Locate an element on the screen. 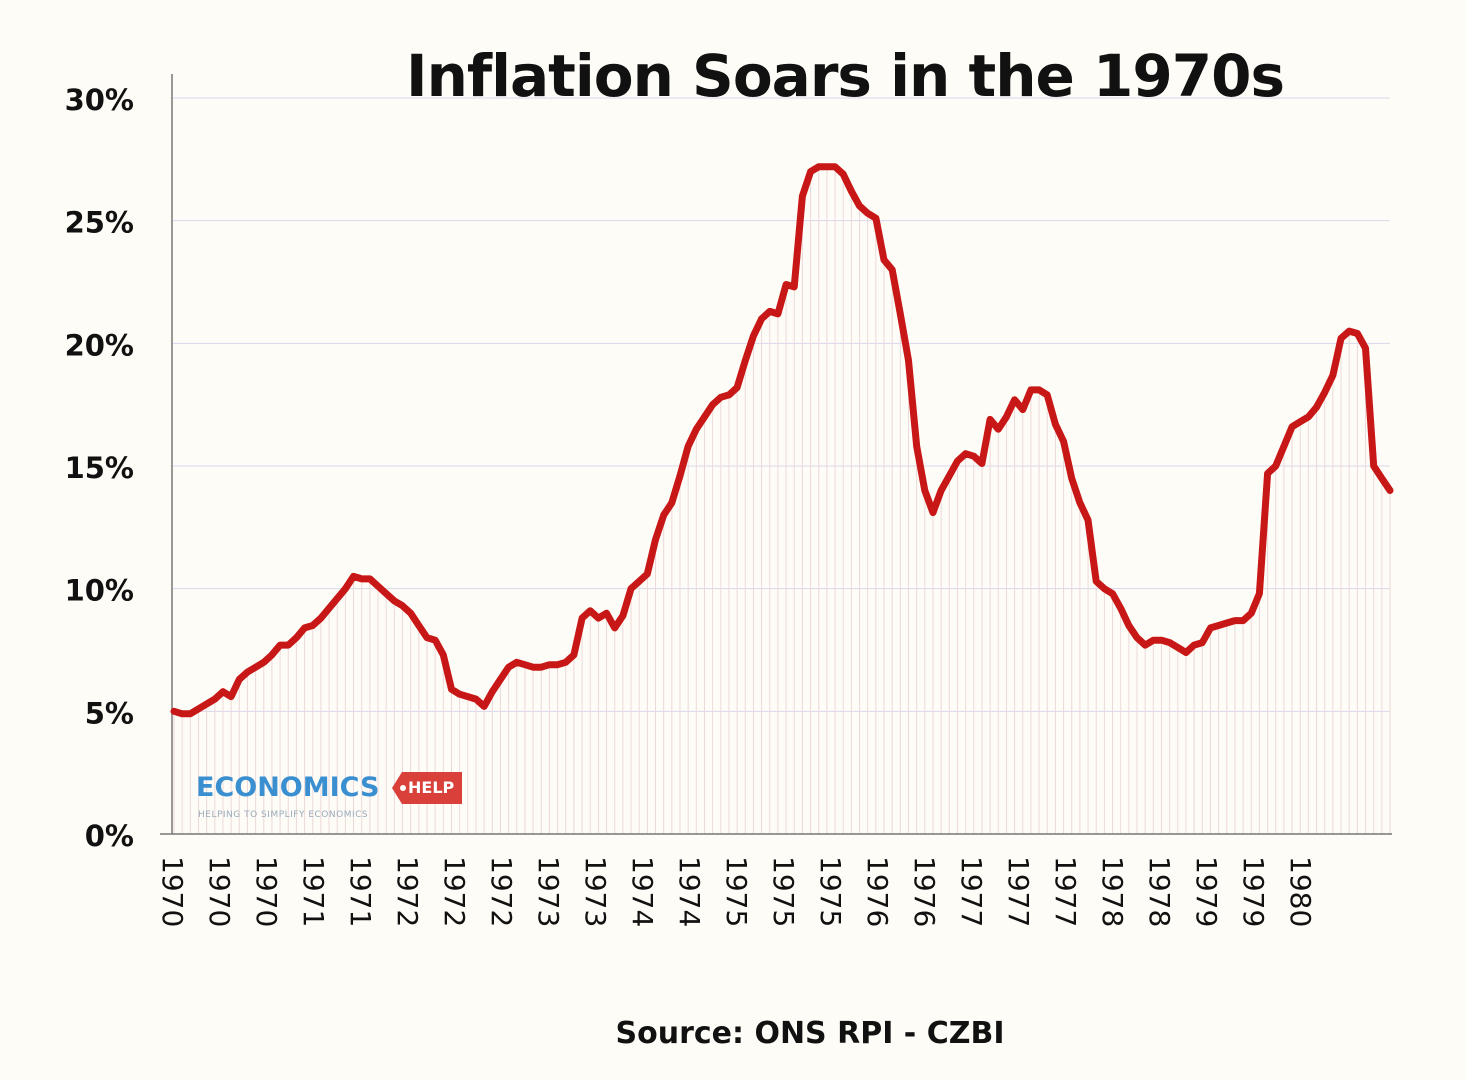  logo-tag-text: HELP is located at coordinates (431, 787).